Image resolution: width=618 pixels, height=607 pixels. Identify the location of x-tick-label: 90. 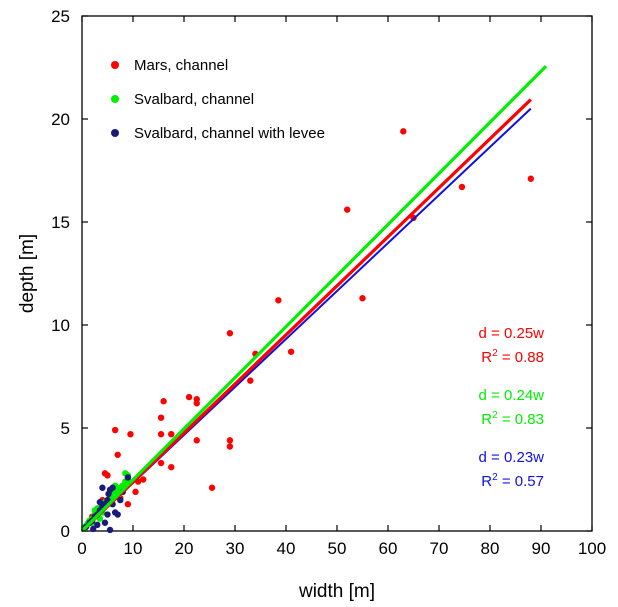
(541, 548).